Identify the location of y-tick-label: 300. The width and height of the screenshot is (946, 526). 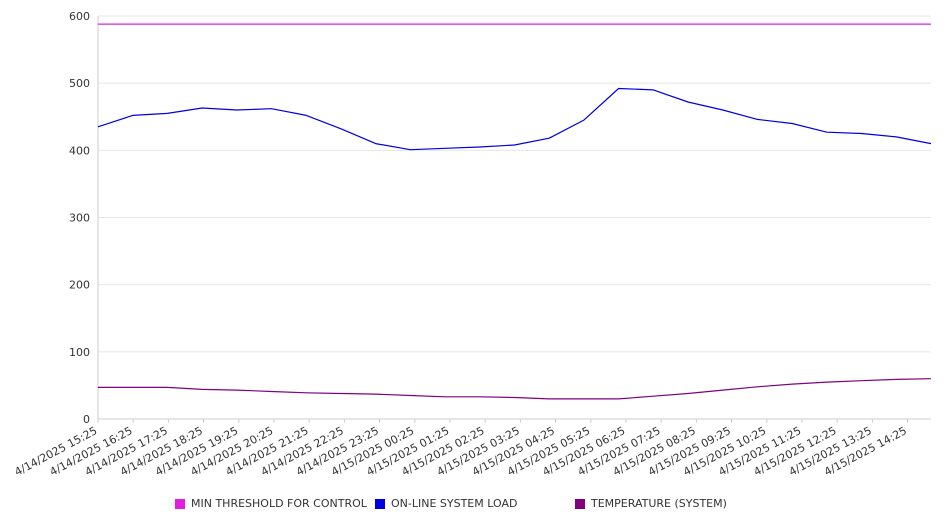
(79, 218).